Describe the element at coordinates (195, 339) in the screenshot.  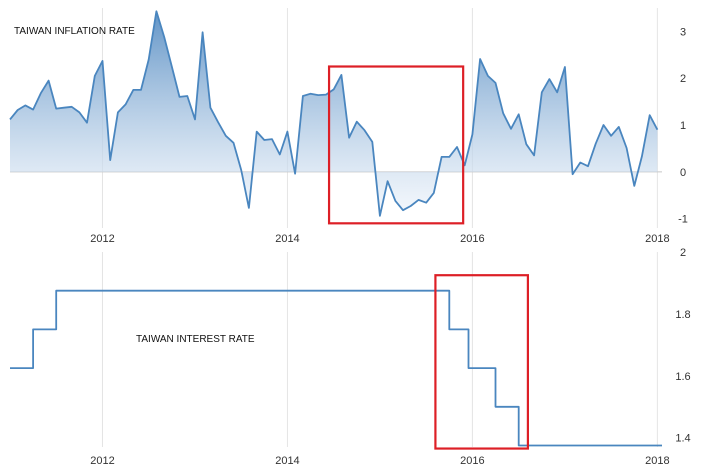
I see `chart-title: TAIWAN INTEREST RATE` at that location.